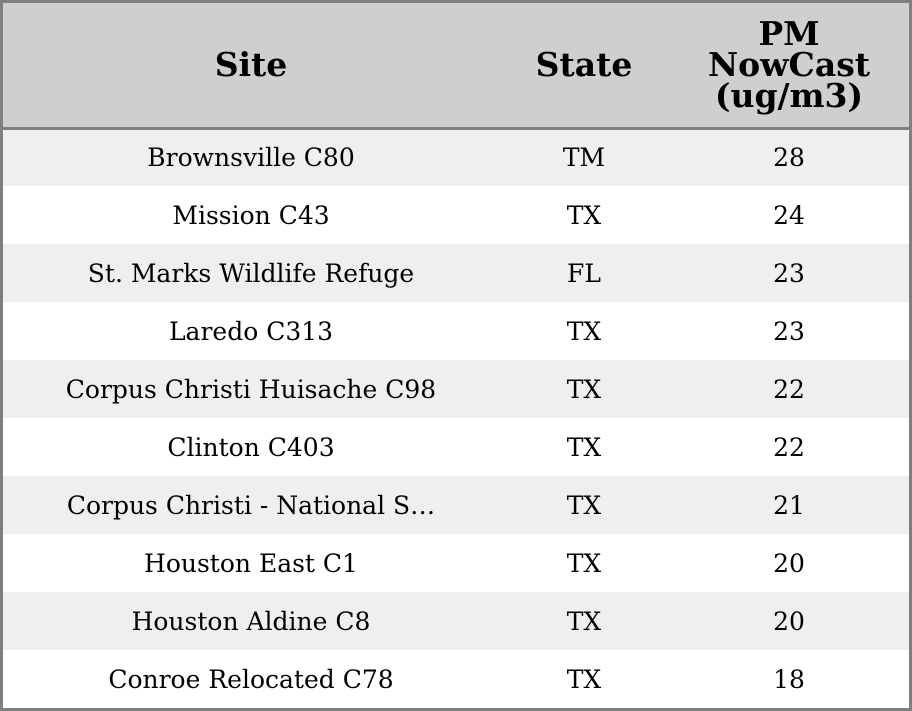 The width and height of the screenshot is (912, 711). What do you see at coordinates (251, 679) in the screenshot?
I see `site-cell: Conroe Relocated C78` at bounding box center [251, 679].